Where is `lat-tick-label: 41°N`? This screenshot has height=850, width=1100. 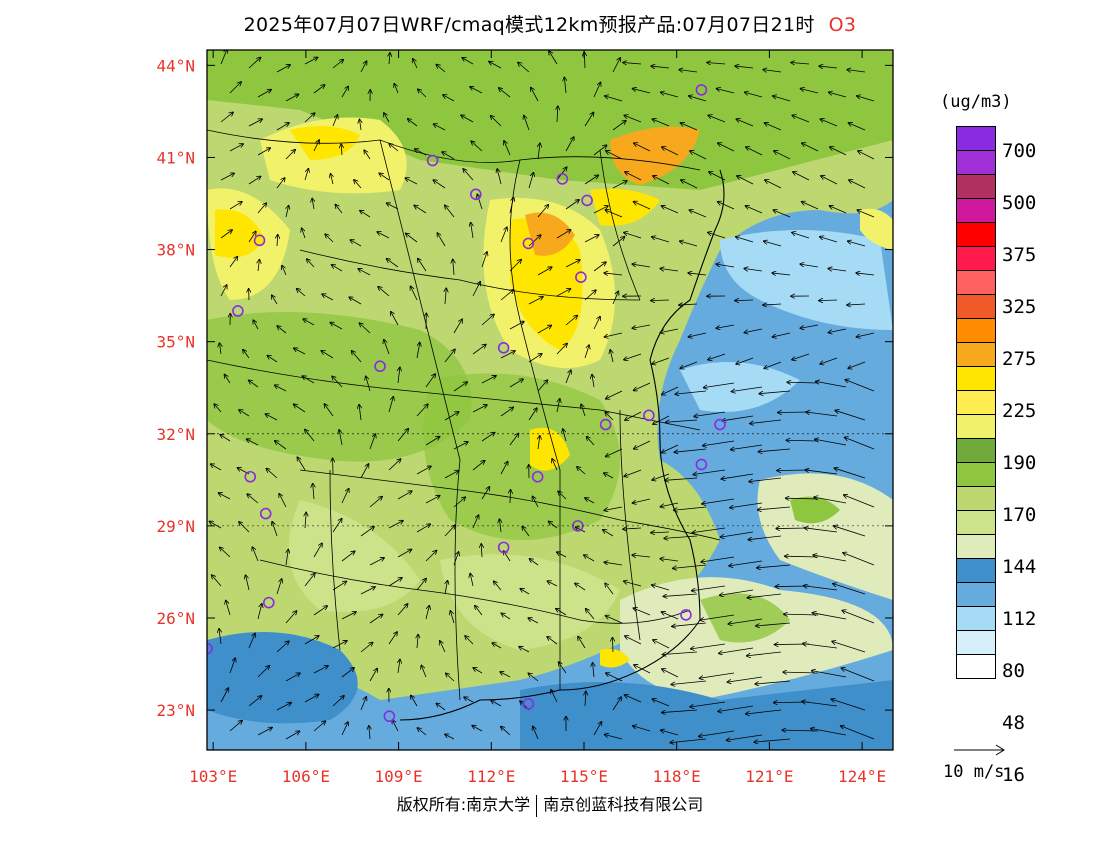 lat-tick-label: 41°N is located at coordinates (175, 157).